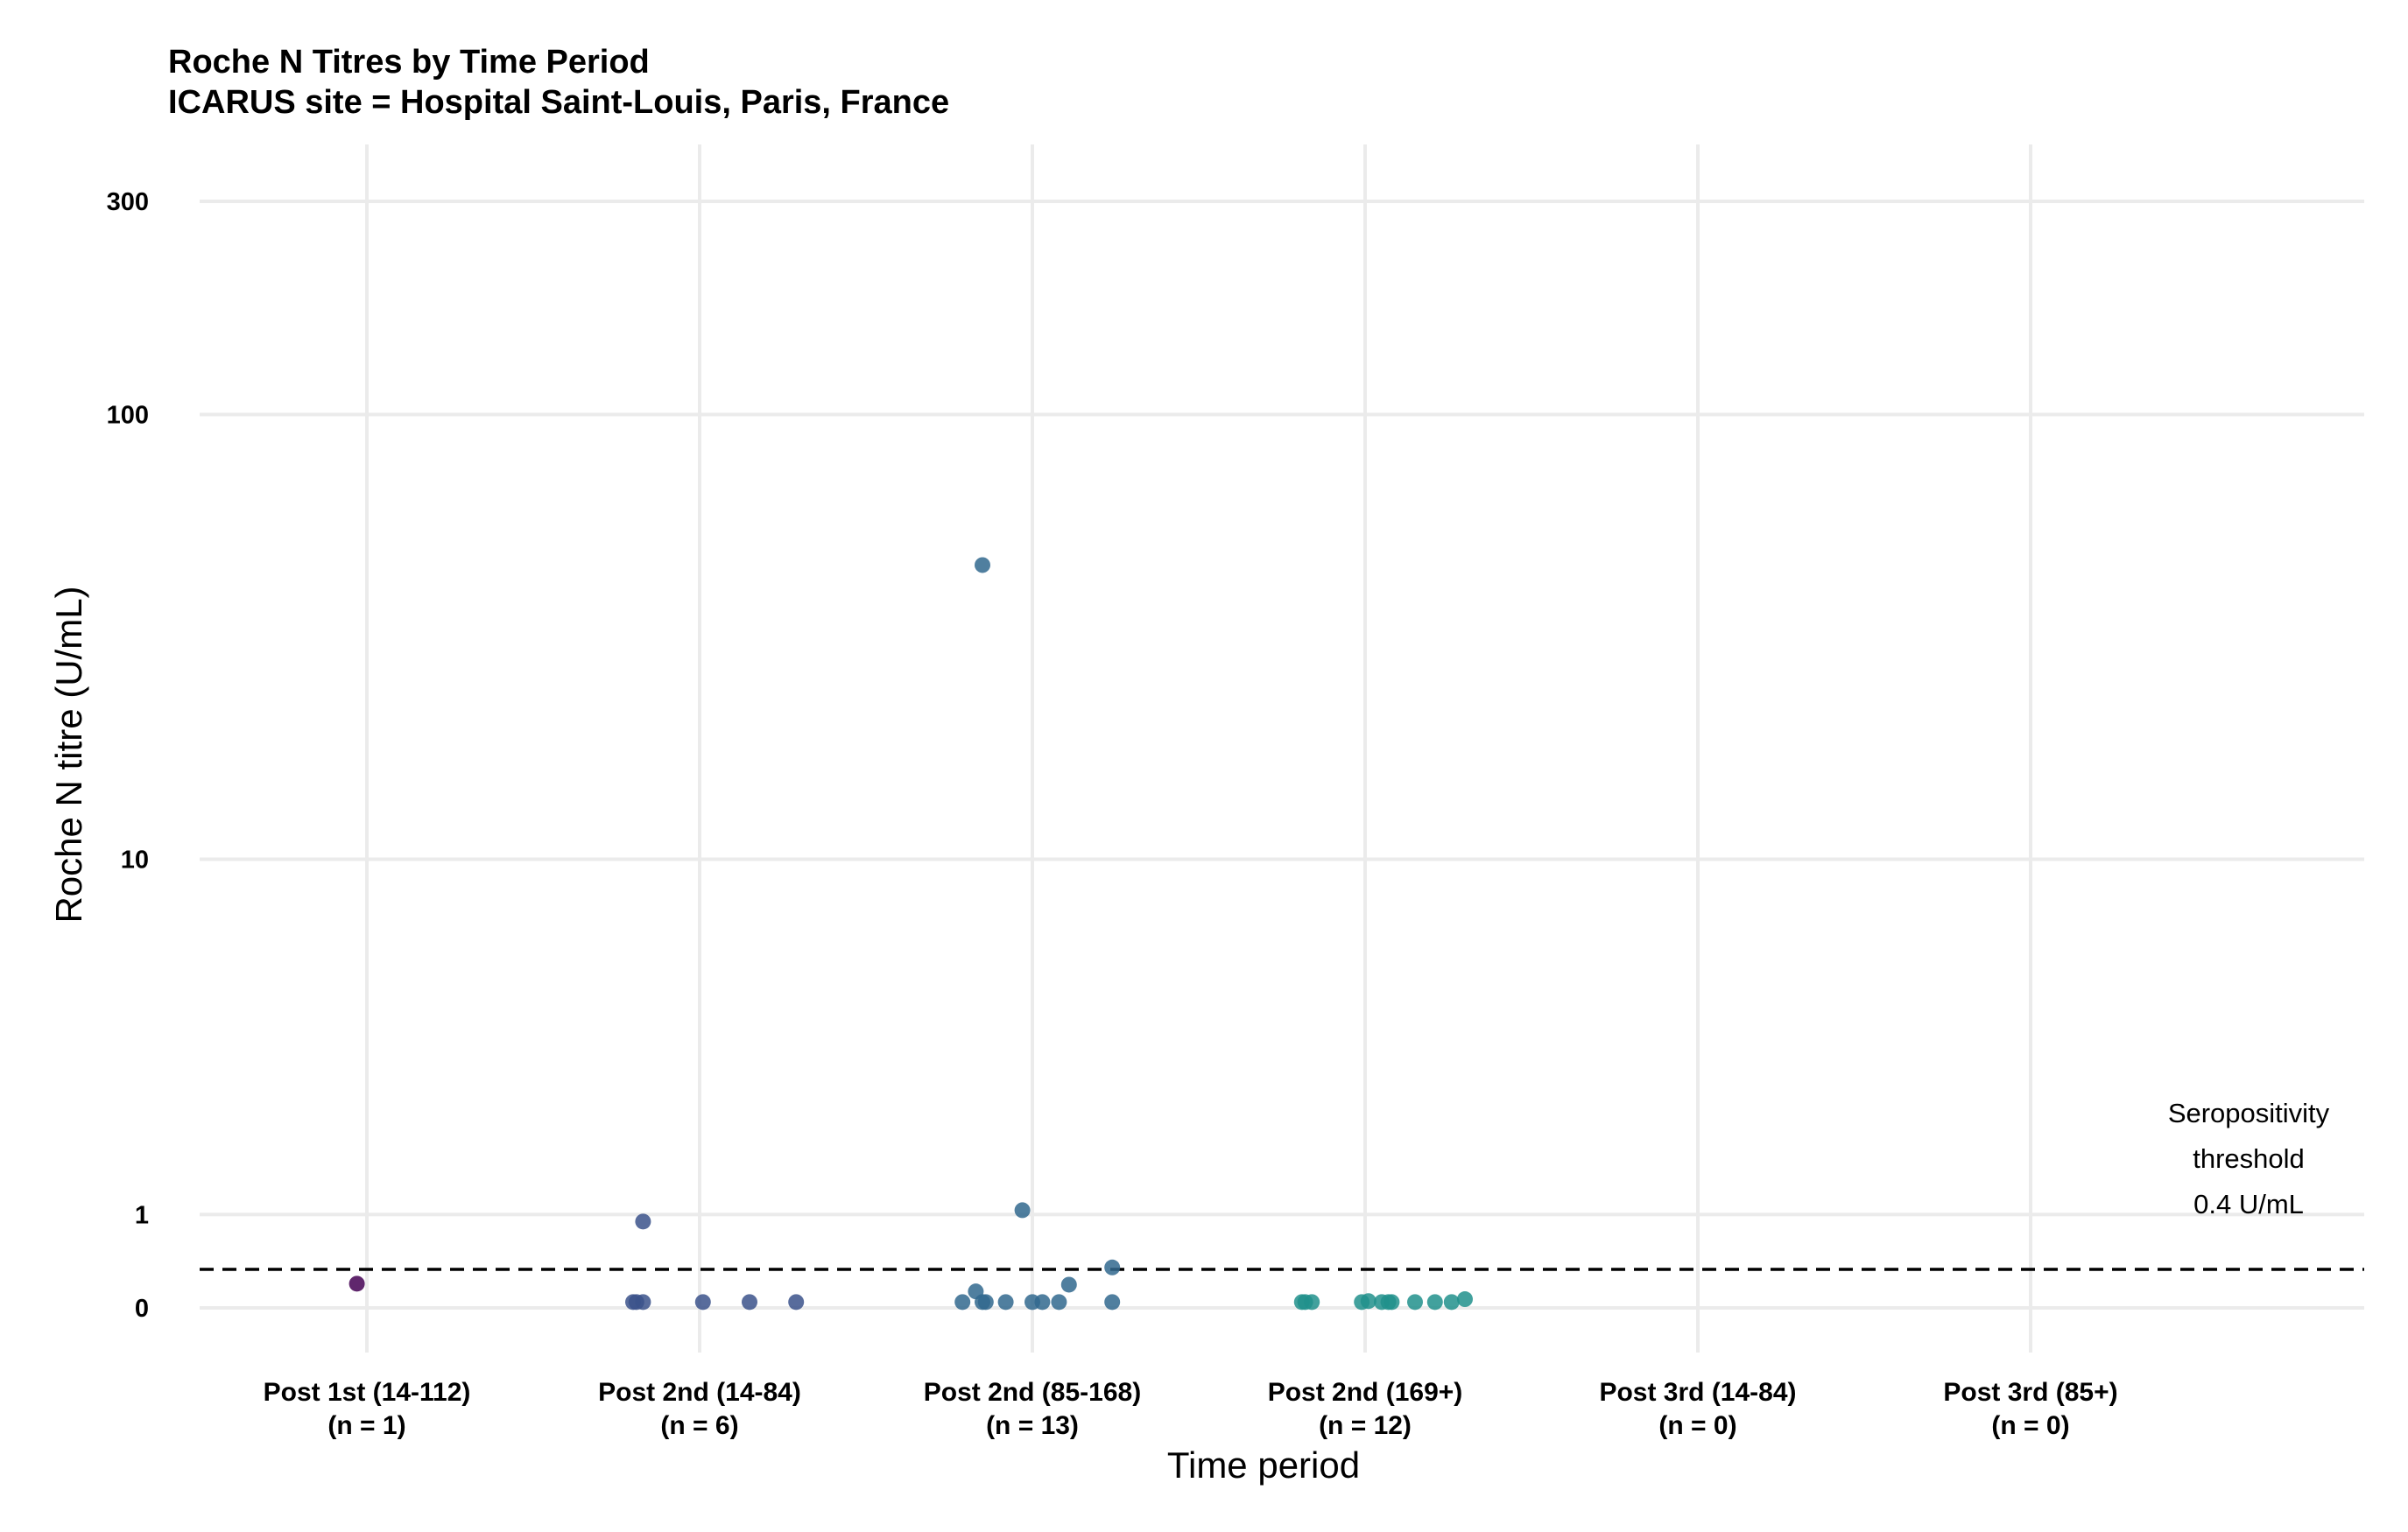  What do you see at coordinates (1032, 1392) in the screenshot?
I see `x-tick-label: Post 2nd (85-168)` at bounding box center [1032, 1392].